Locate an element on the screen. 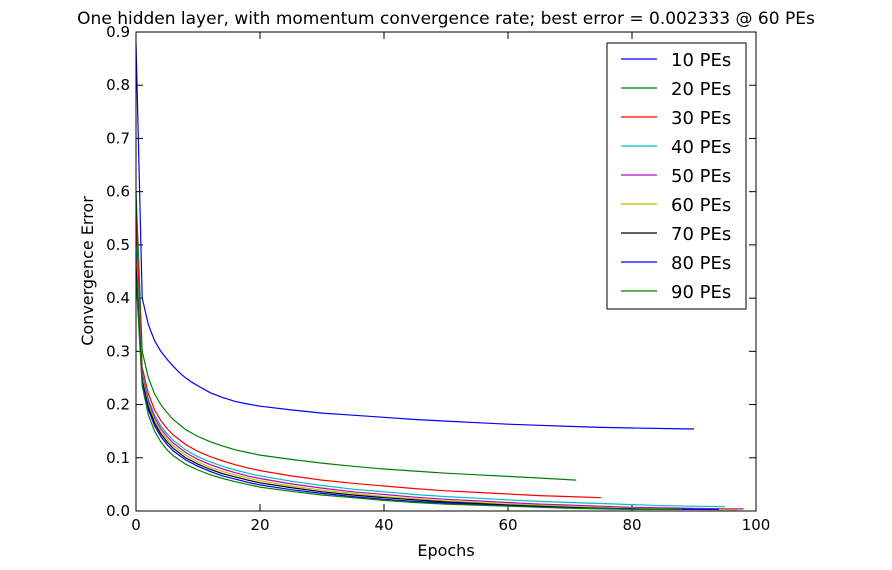  legend-label: 40 PEs is located at coordinates (701, 147).